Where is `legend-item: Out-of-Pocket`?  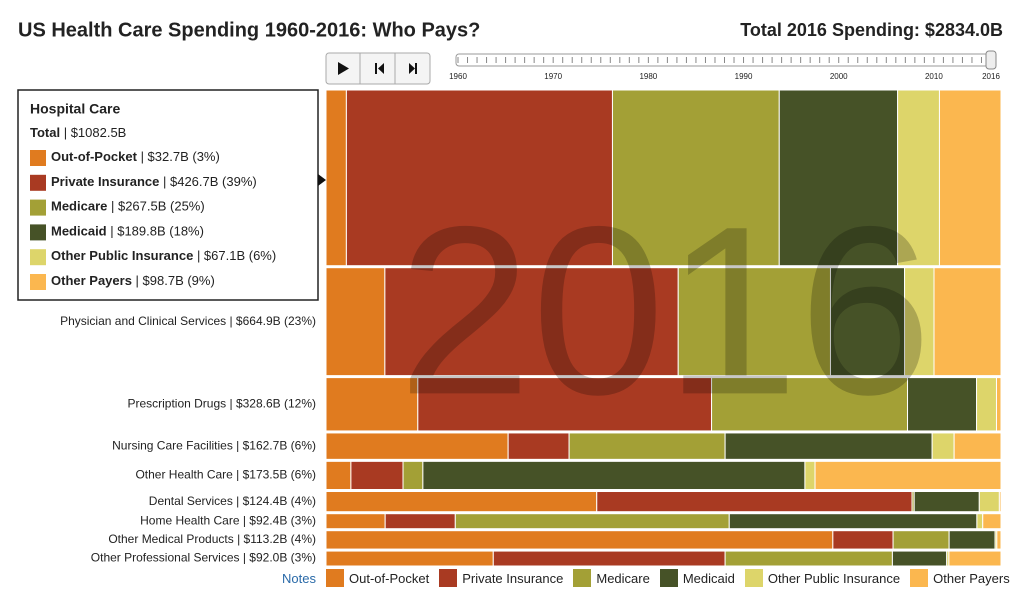
legend-item: Out-of-Pocket is located at coordinates (377, 578).